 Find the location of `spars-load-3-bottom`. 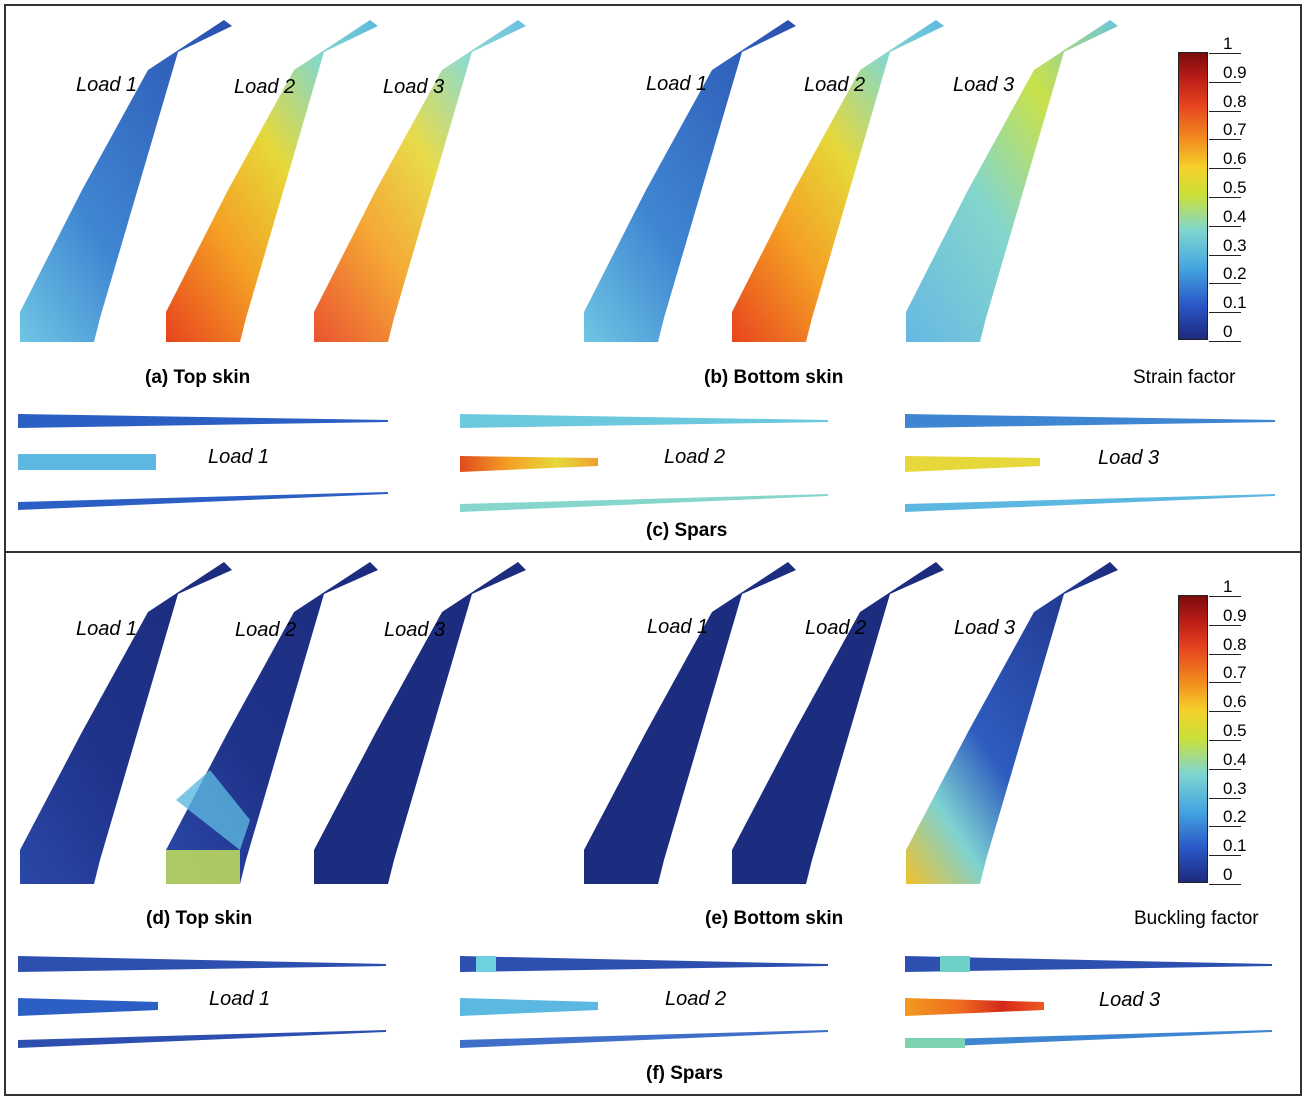

spars-load-3-bottom is located at coordinates (1088, 1002).